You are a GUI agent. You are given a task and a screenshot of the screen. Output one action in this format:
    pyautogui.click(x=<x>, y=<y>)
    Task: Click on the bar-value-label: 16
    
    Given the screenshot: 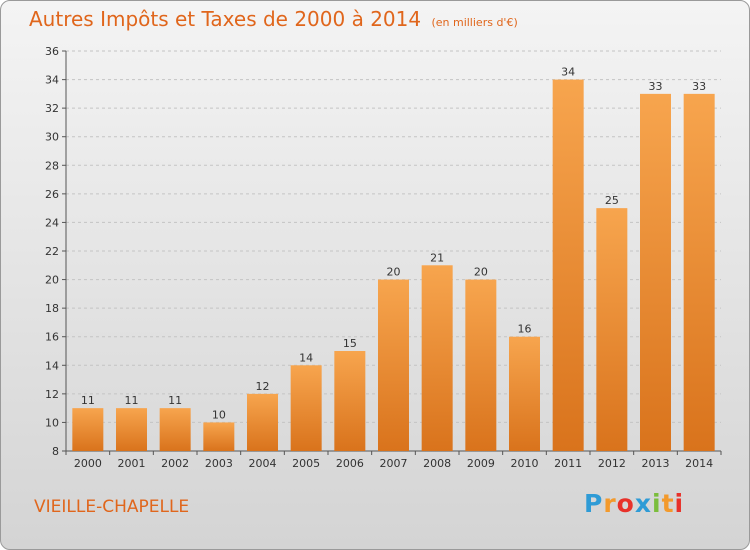 What is the action you would take?
    pyautogui.click(x=525, y=329)
    